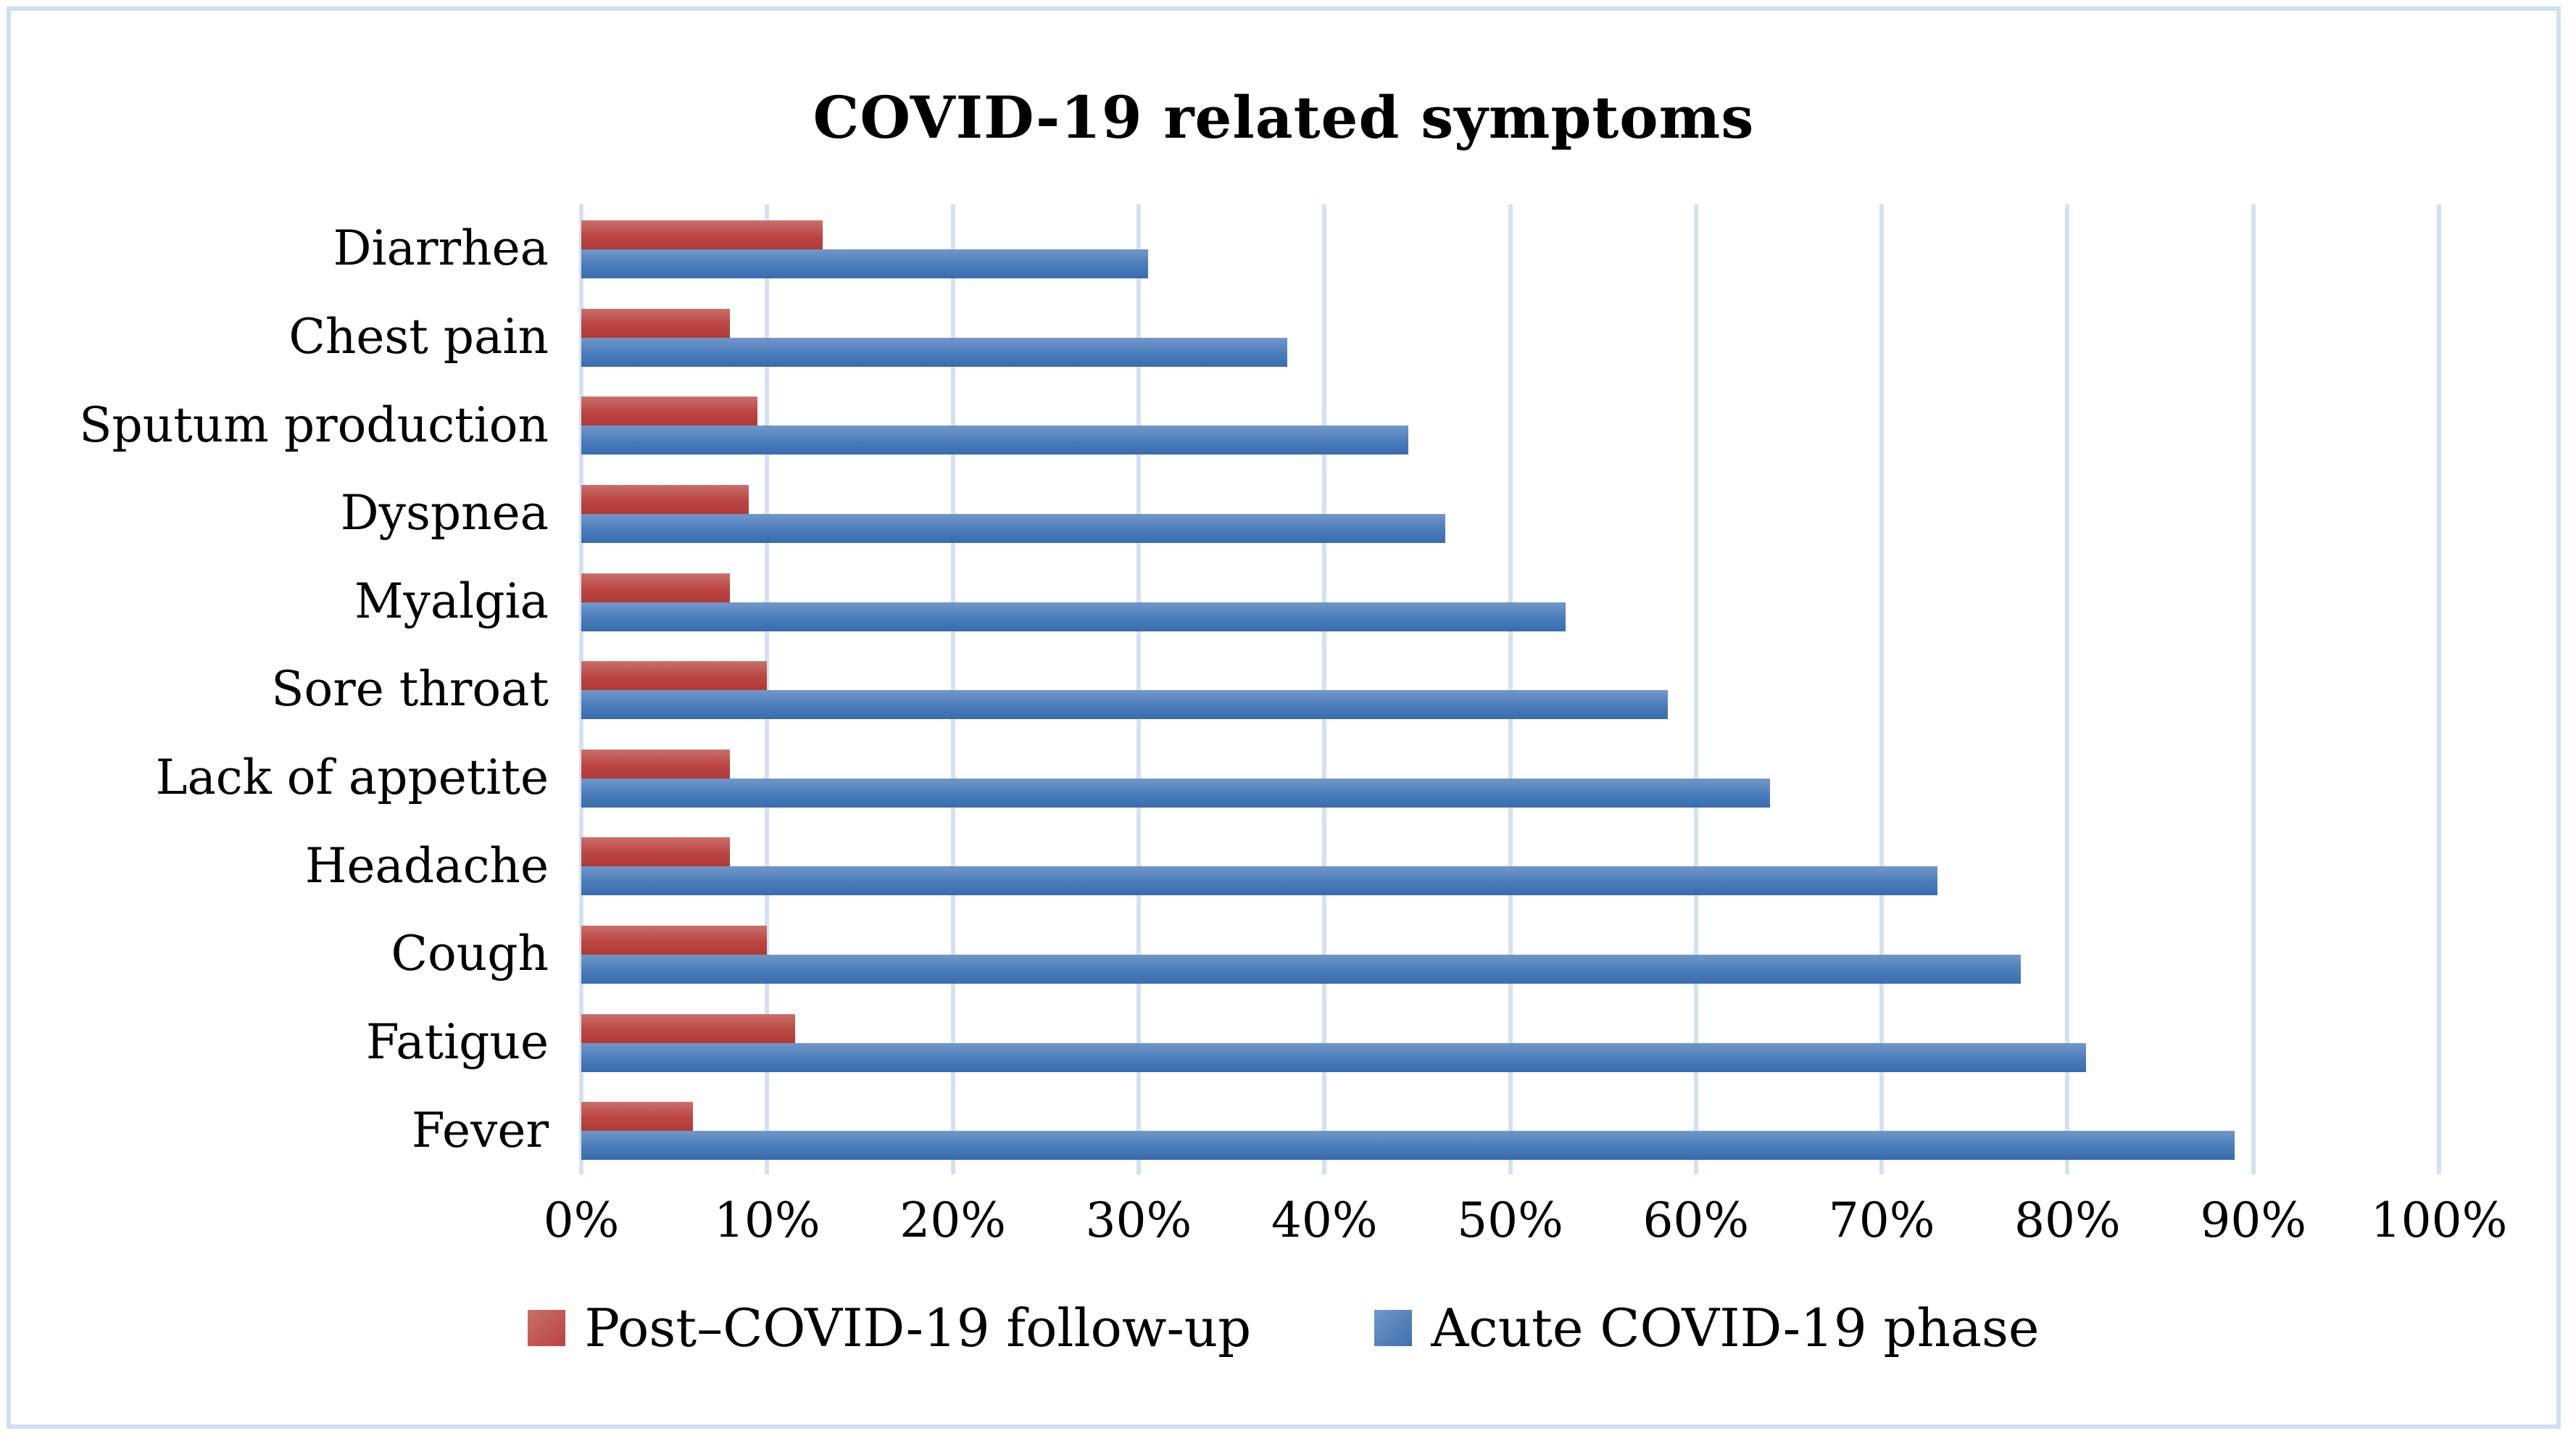 Image resolution: width=2576 pixels, height=1444 pixels. Describe the element at coordinates (410, 689) in the screenshot. I see `category-label: Sore throat` at that location.